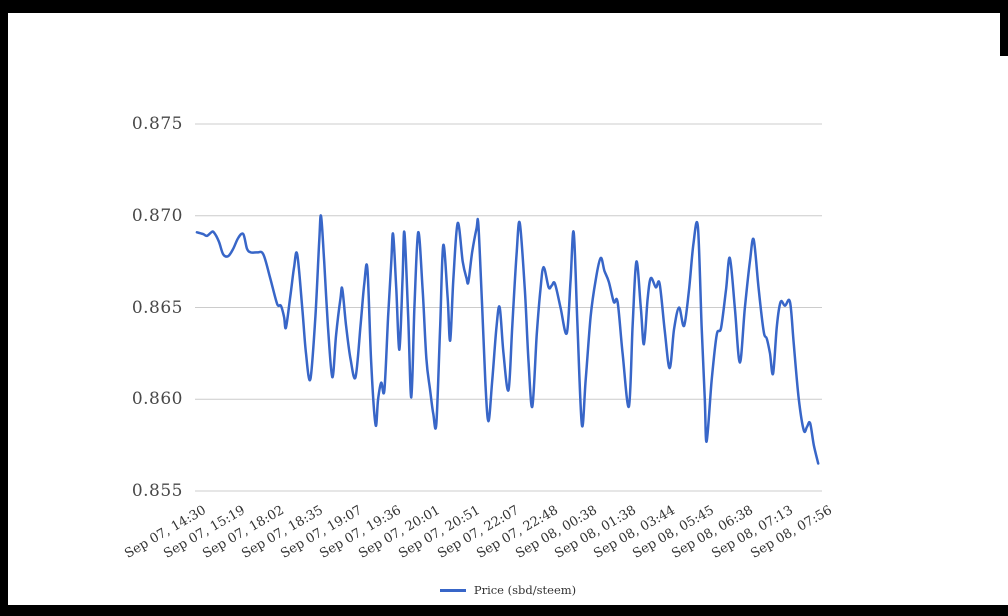 This screenshot has height=616, width=1008. Describe the element at coordinates (157, 124) in the screenshot. I see `y-tick-label: 0.875` at that location.